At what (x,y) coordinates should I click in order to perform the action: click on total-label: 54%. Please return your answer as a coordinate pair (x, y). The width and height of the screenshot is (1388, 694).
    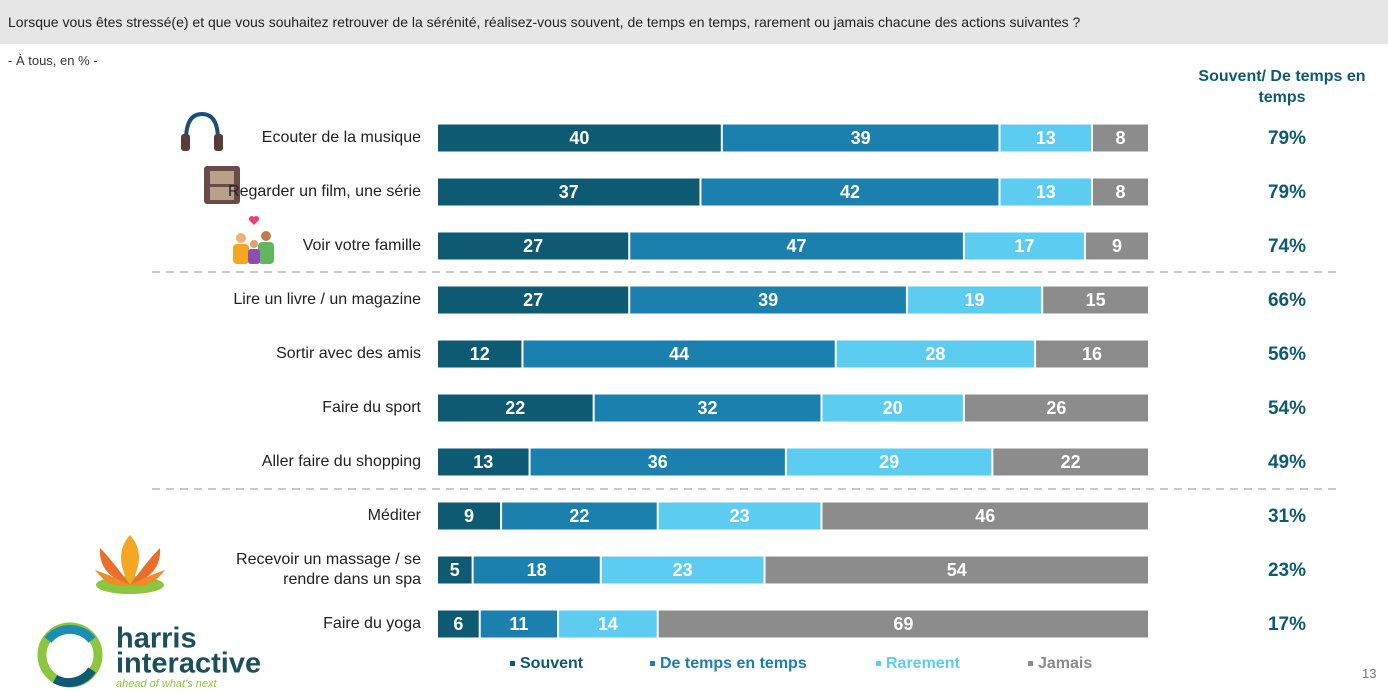
    Looking at the image, I should click on (1287, 408).